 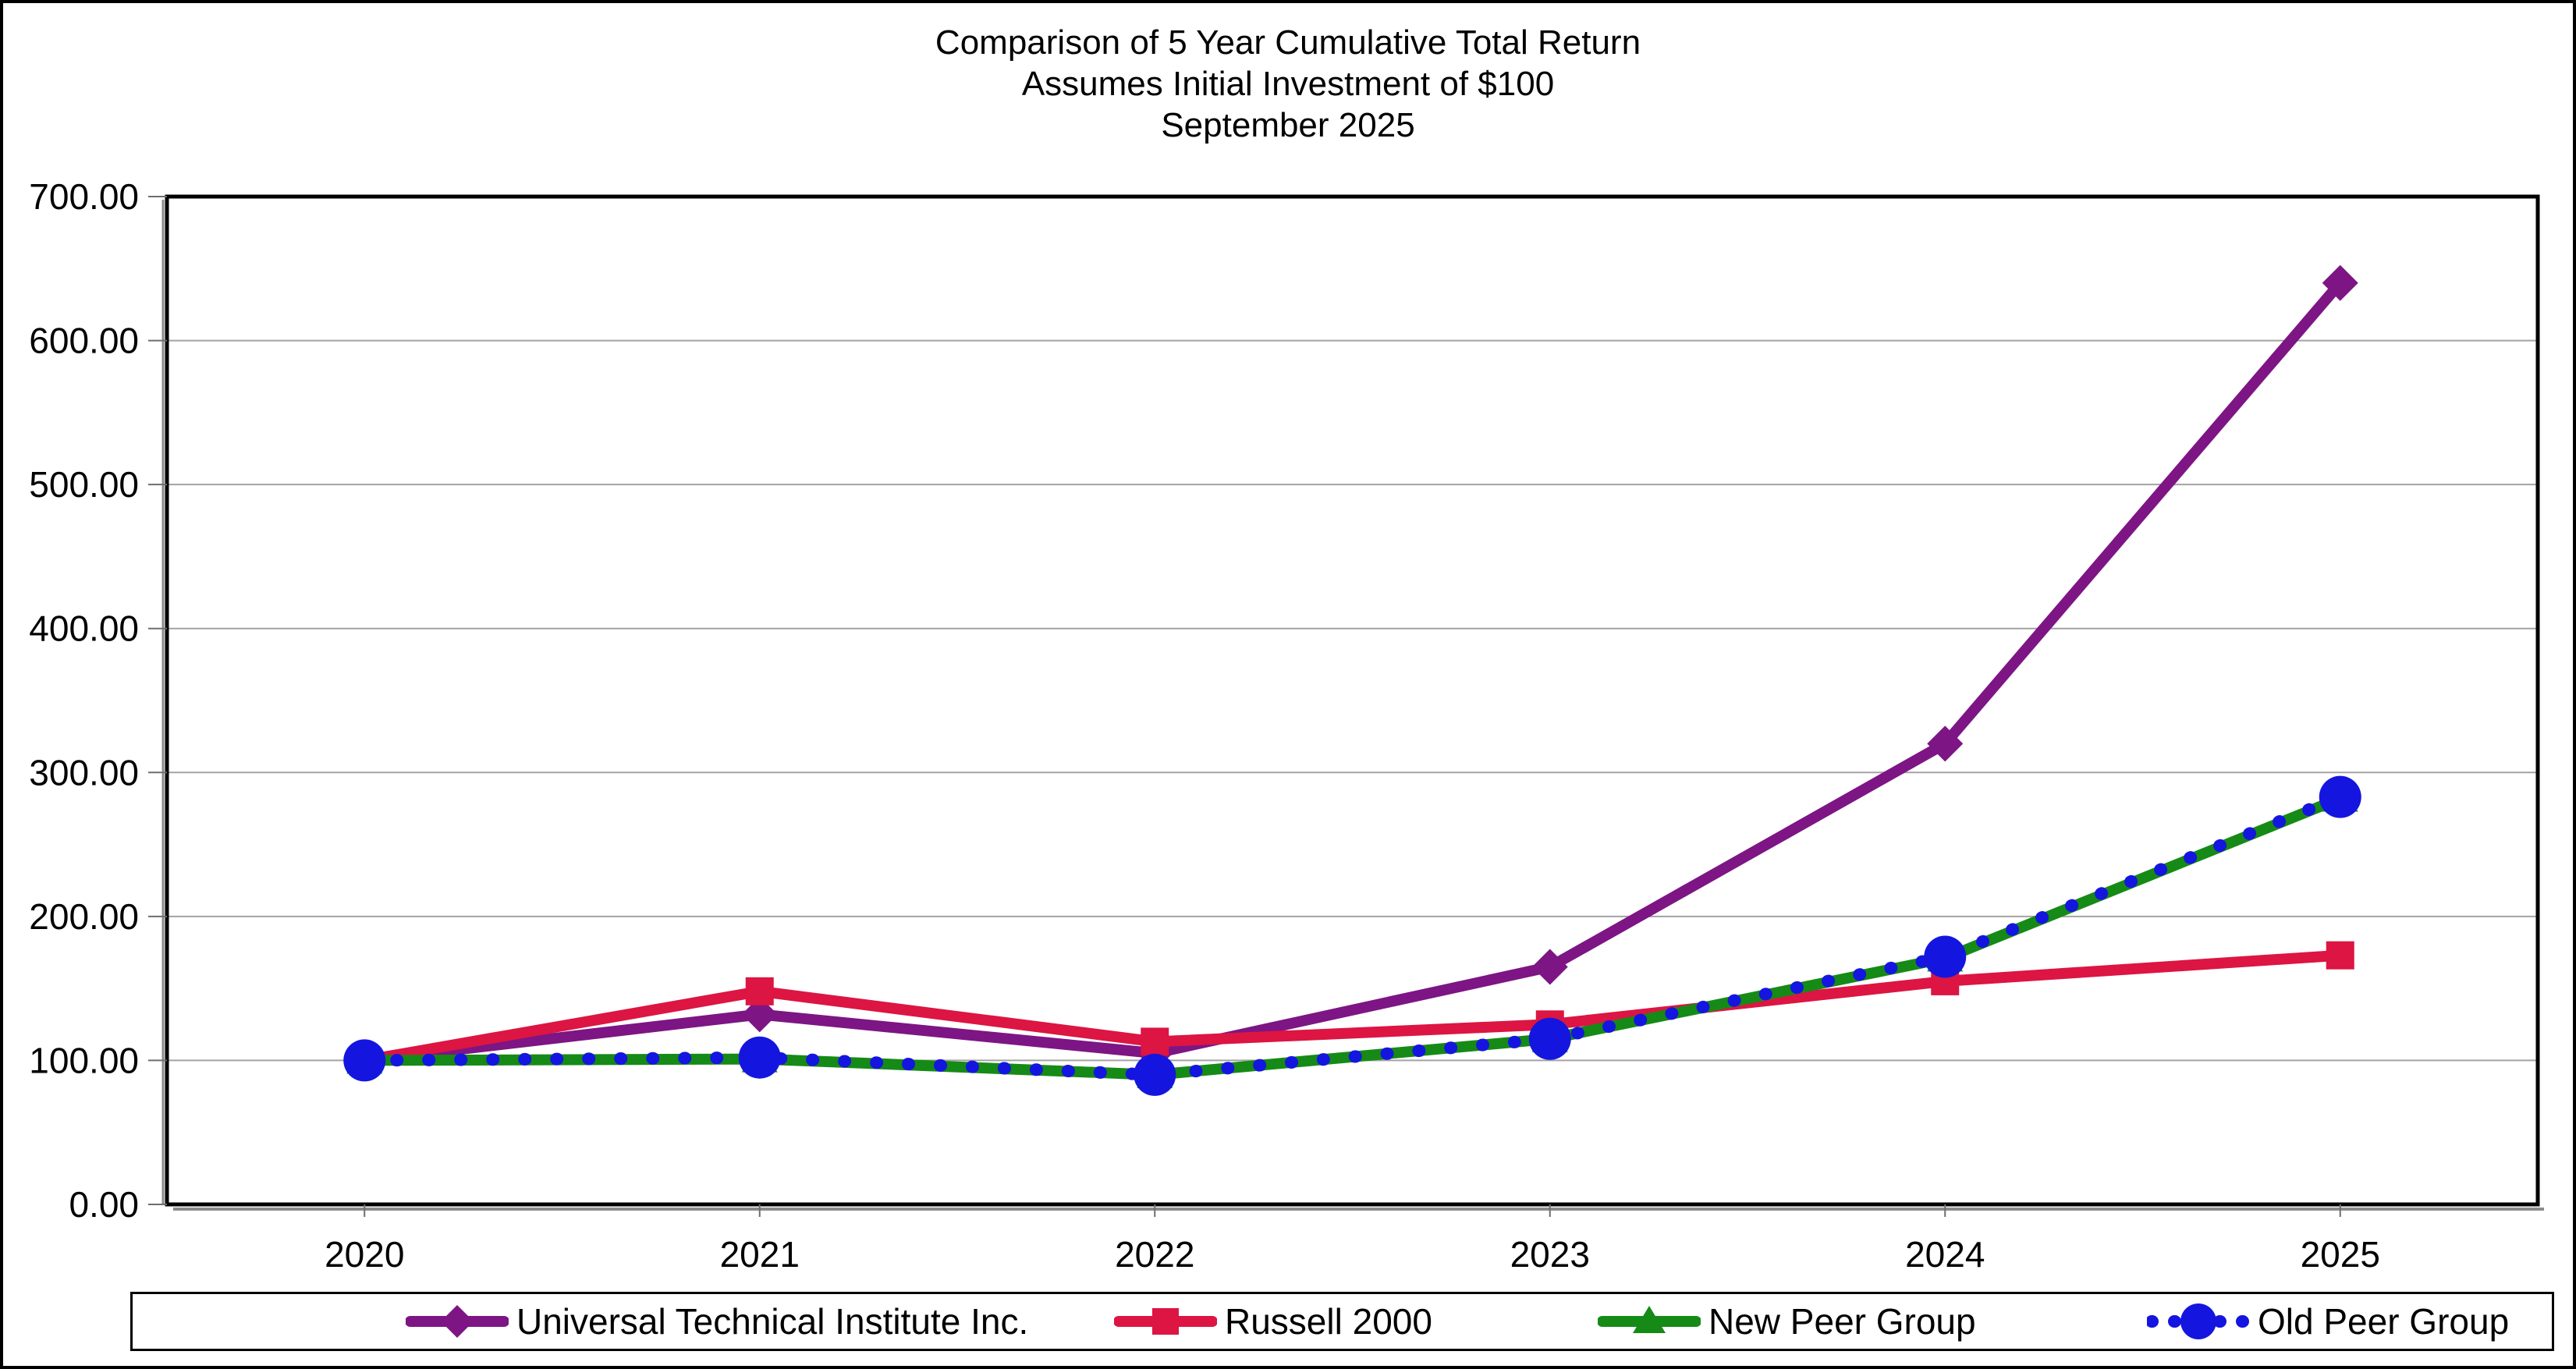 I want to click on svg-text: 300.00, so click(x=84, y=772).